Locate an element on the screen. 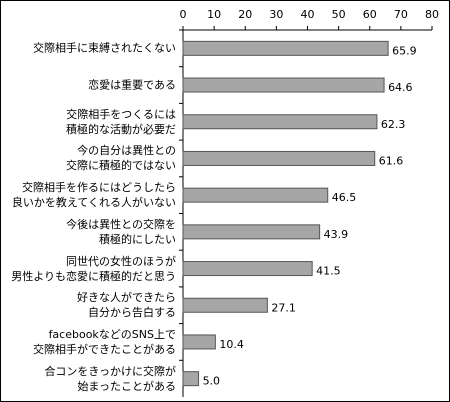 This screenshot has width=450, height=402. y-tick-label: 同世代の女性のほうが 男性よりも恋愛に積極的だと思う is located at coordinates (93, 268).